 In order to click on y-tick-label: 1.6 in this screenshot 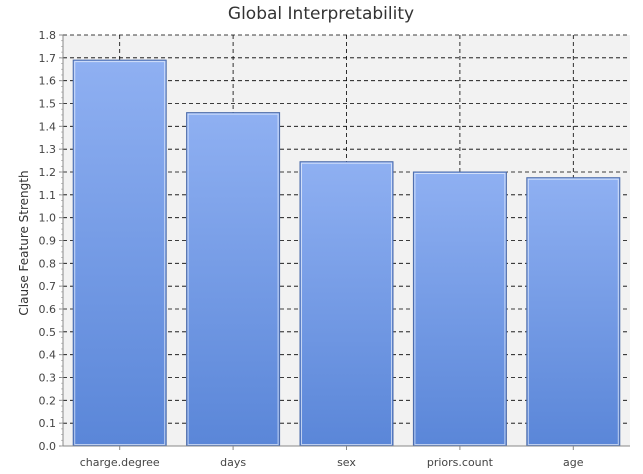, I will do `click(48, 81)`.